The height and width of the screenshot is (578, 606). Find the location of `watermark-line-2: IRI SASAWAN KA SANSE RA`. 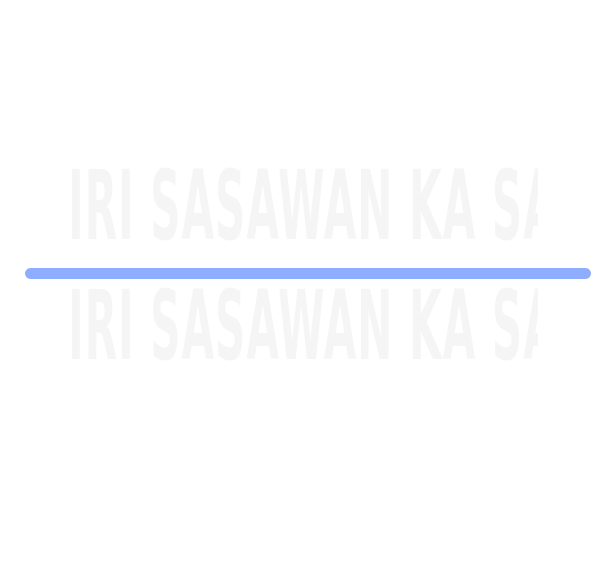

watermark-line-2: IRI SASAWAN KA SANSE RA is located at coordinates (171, 326).